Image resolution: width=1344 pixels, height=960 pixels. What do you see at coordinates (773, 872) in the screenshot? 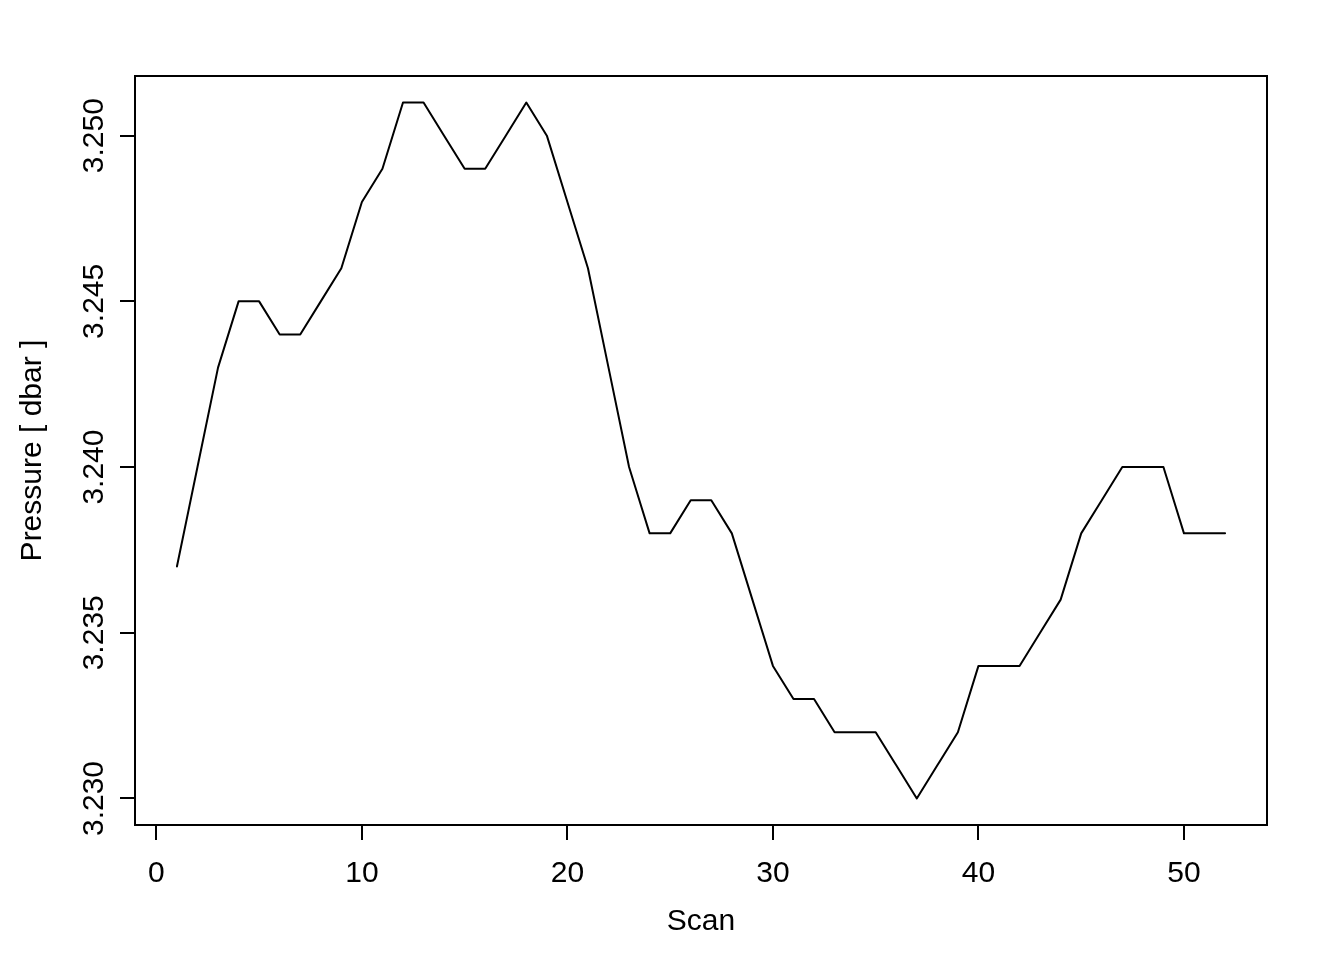
I see `x-tick-label: 30` at bounding box center [773, 872].